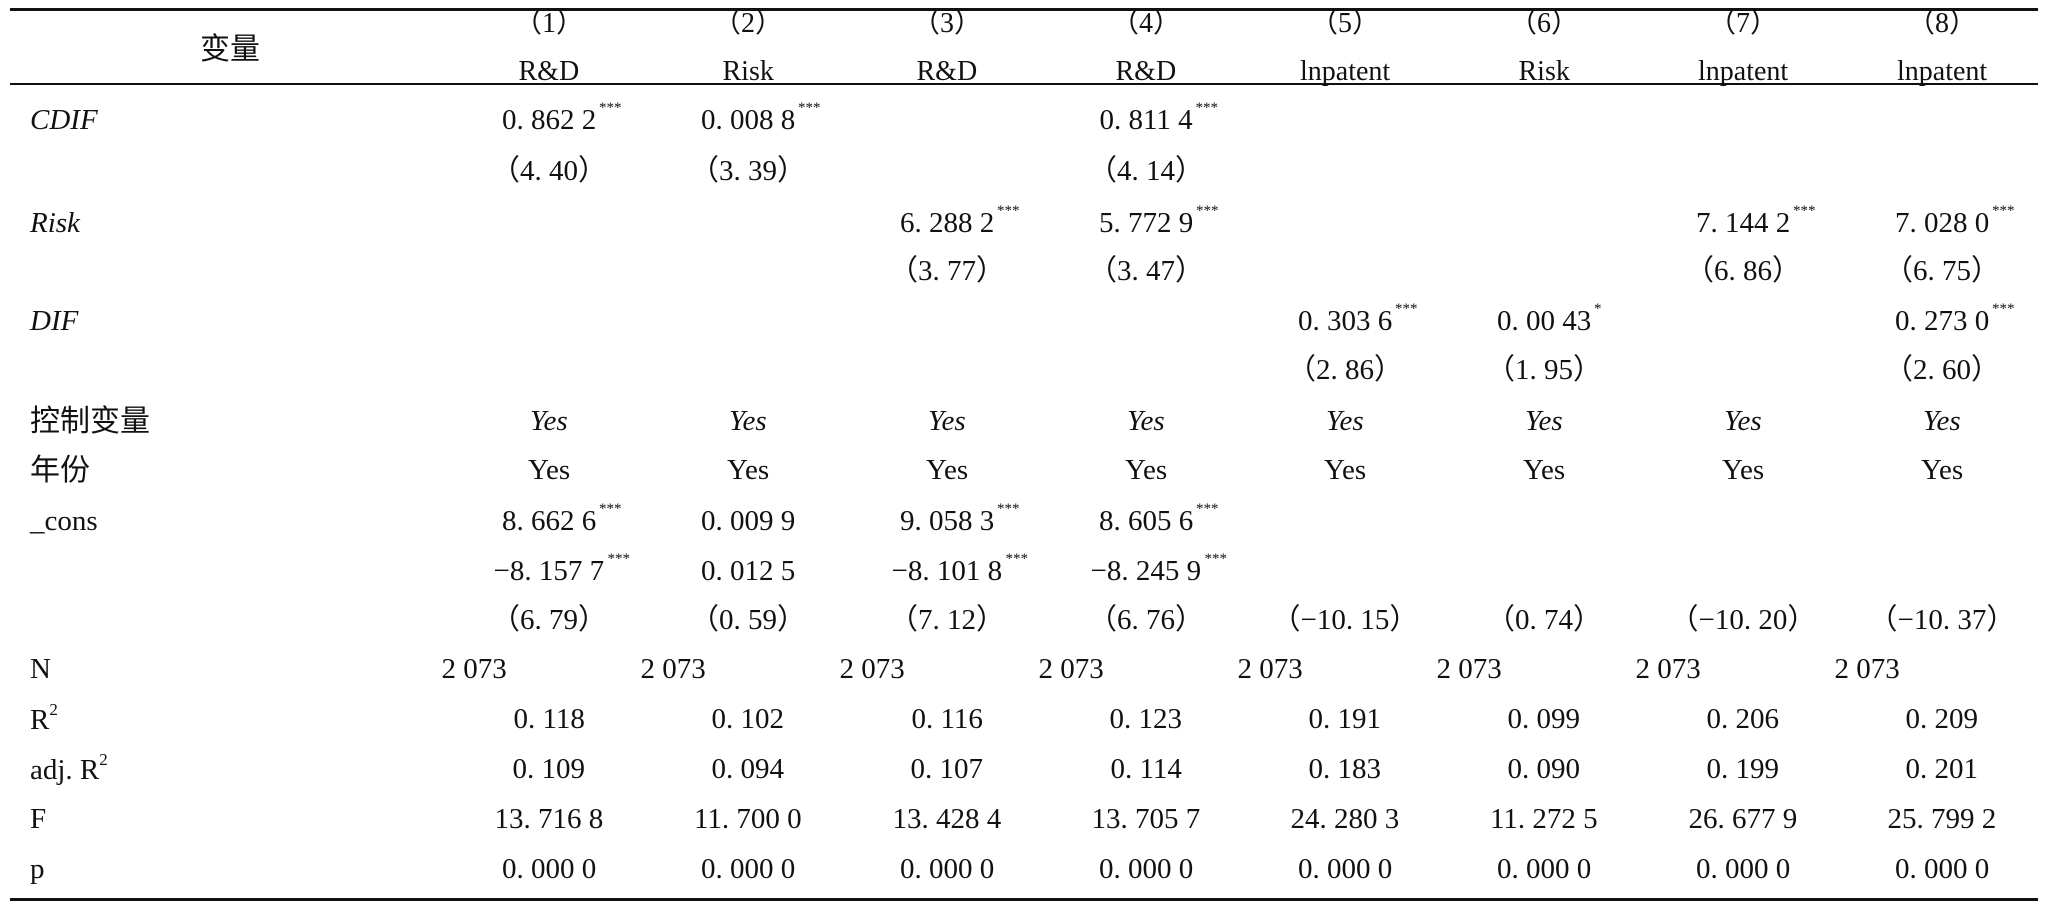  Describe the element at coordinates (1345, 24) in the screenshot. I see `column-number: （5）` at that location.